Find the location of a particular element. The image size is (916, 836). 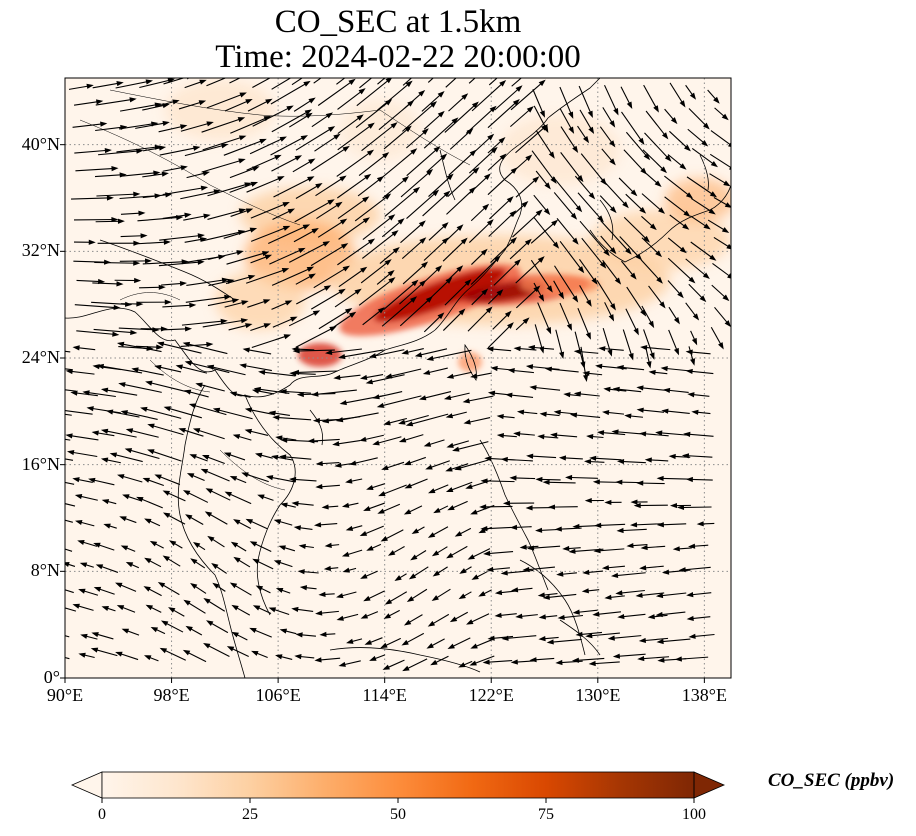

colorbar is located at coordinates (398, 787).